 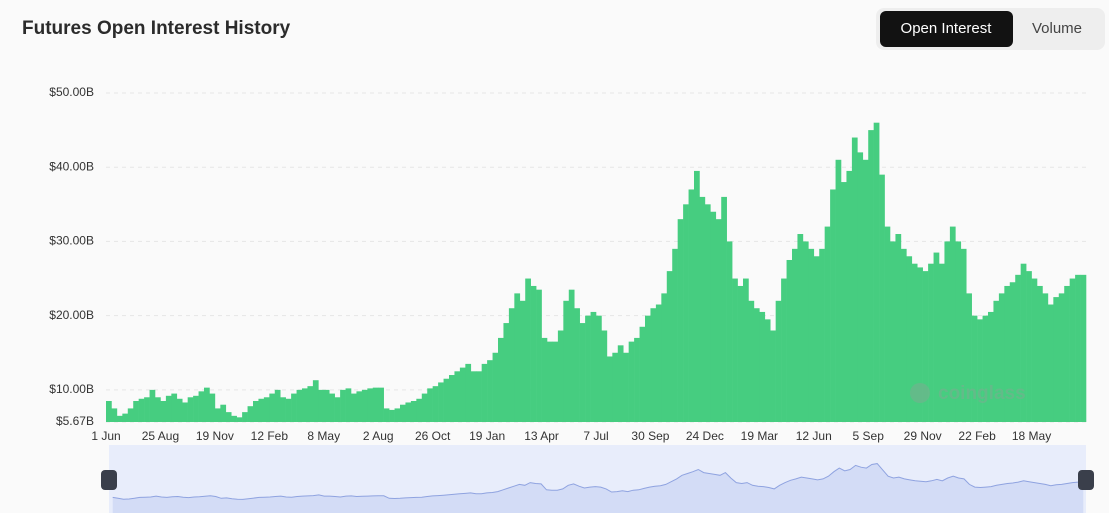 I want to click on x-tick-label: 18 May, so click(x=1031, y=436).